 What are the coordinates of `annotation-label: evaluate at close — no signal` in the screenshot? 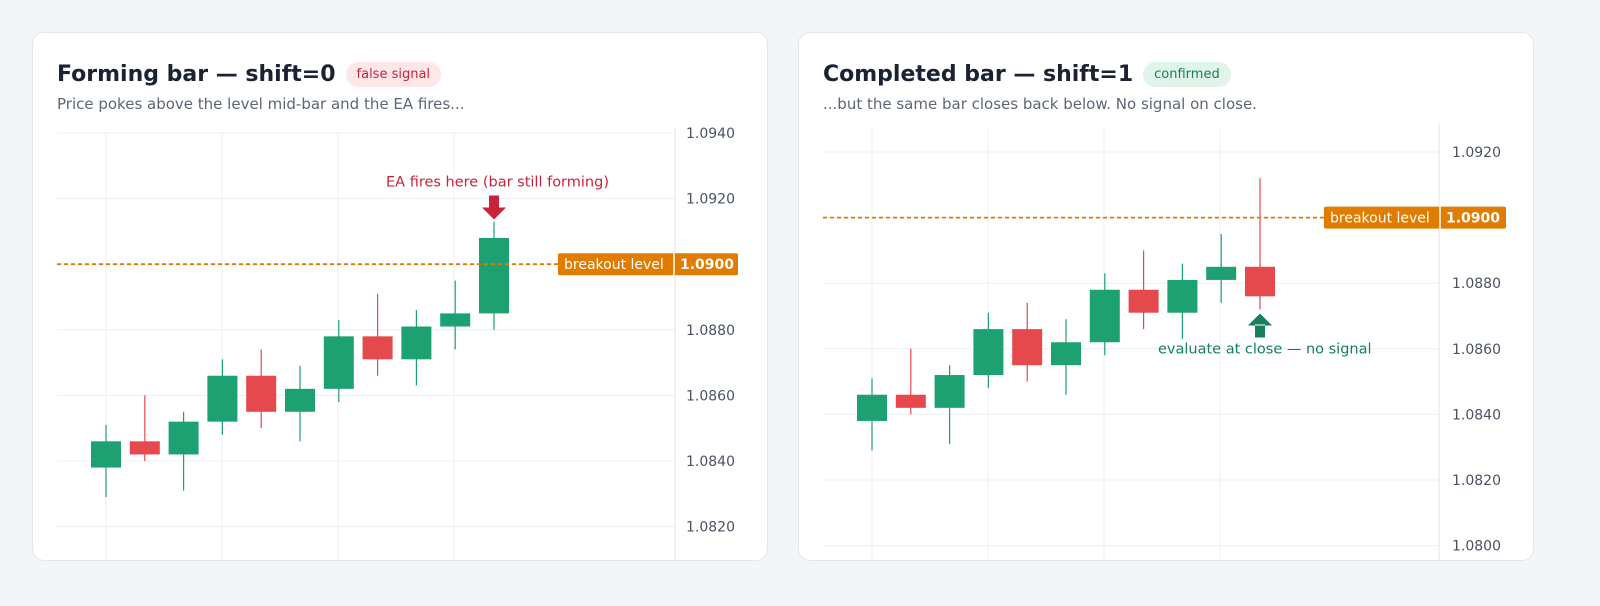 It's located at (1265, 349).